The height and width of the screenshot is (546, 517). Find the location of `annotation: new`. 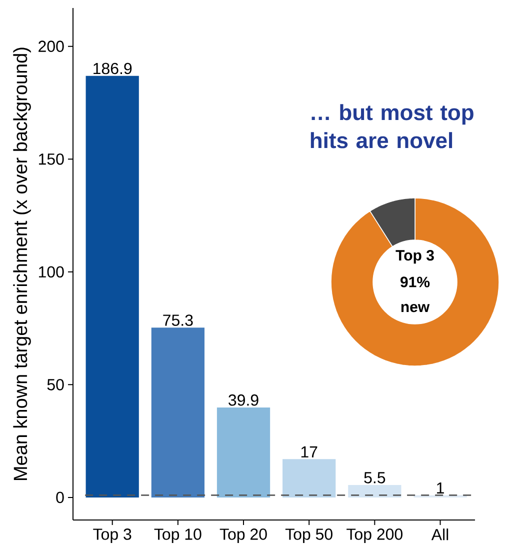

annotation: new is located at coordinates (415, 308).